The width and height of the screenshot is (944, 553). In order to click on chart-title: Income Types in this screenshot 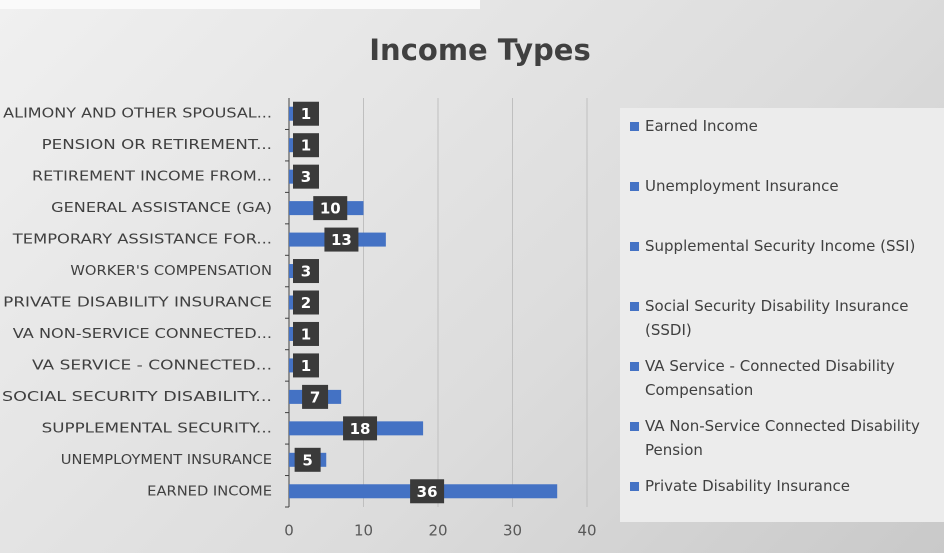, I will do `click(479, 50)`.